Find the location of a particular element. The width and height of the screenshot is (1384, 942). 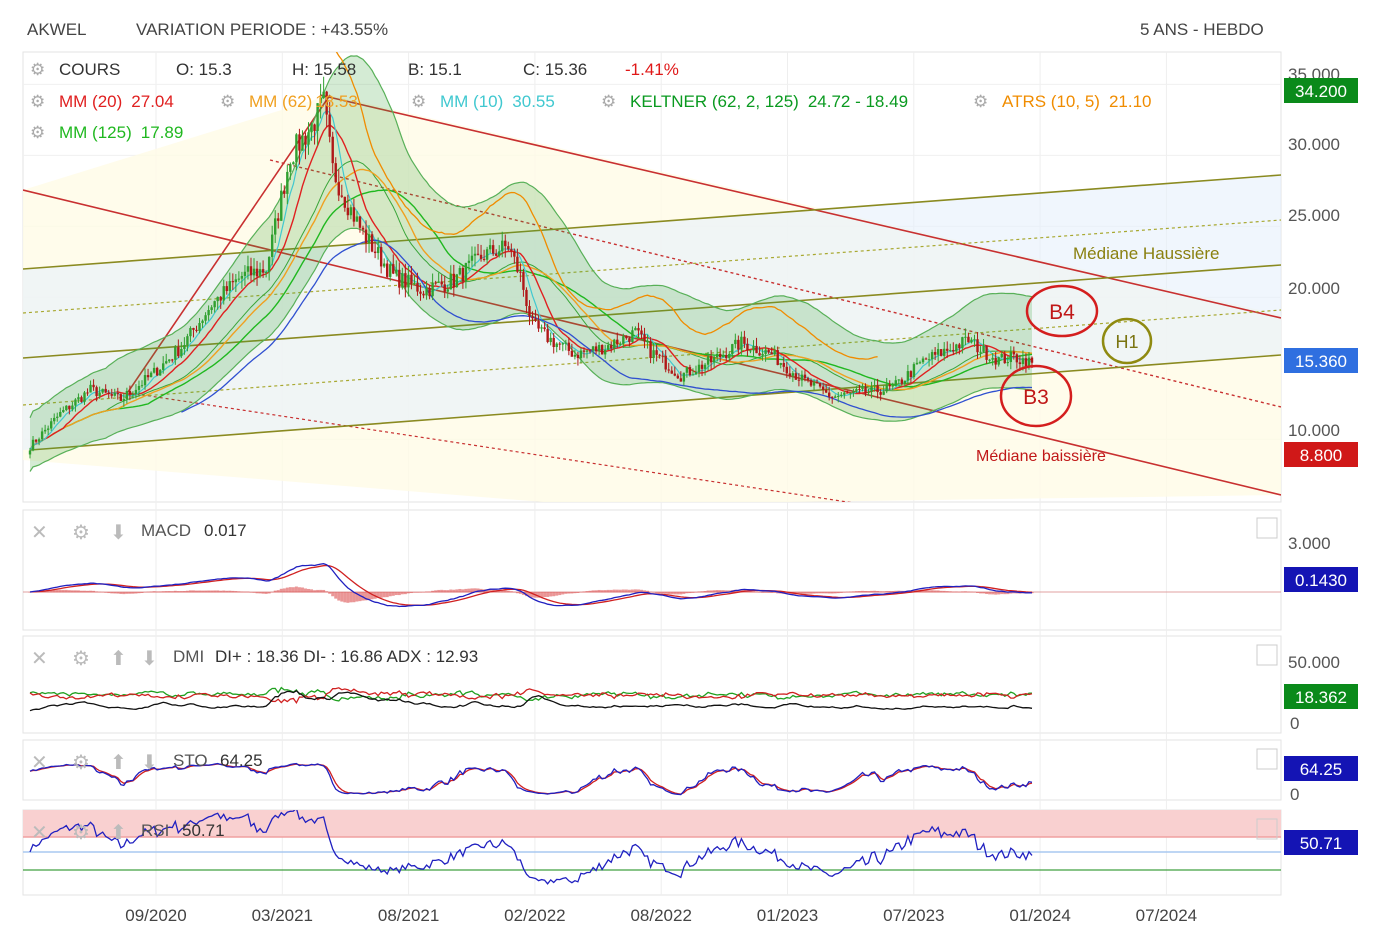

legend-open: O: 15.3 is located at coordinates (204, 69).